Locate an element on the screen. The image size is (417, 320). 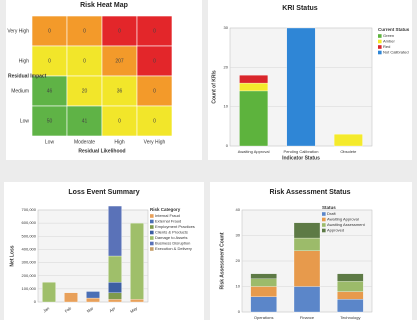
x-tick-label: Feb is located at coordinates (68, 309).